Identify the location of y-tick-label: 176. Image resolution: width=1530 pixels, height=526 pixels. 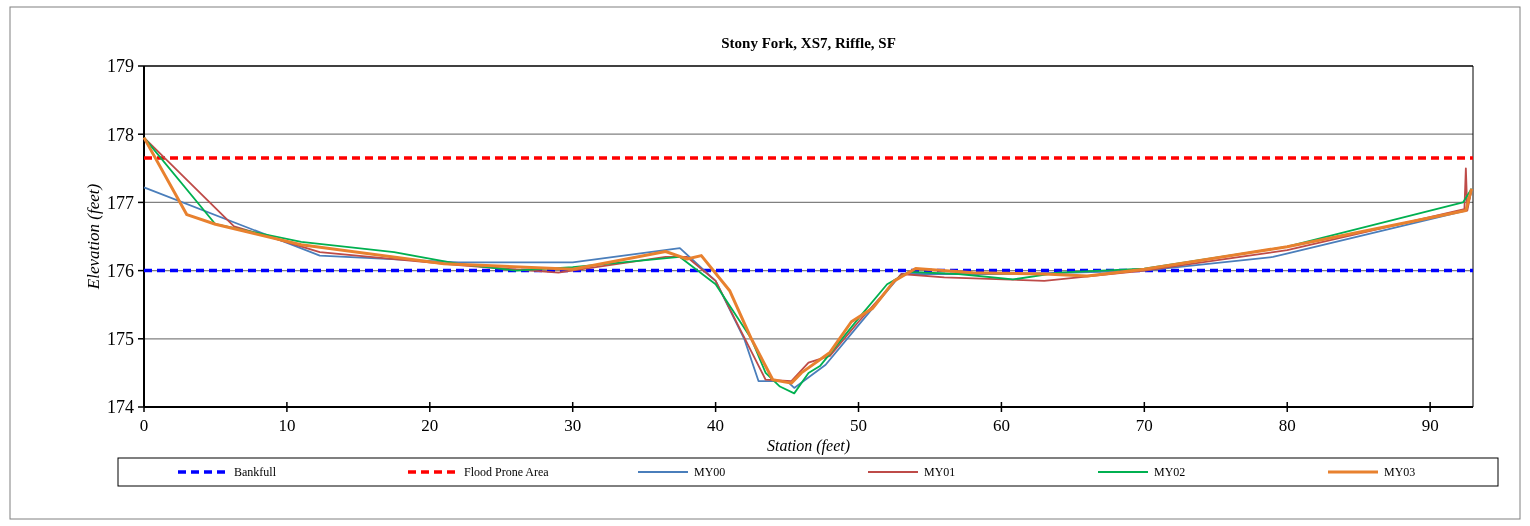
(120, 270).